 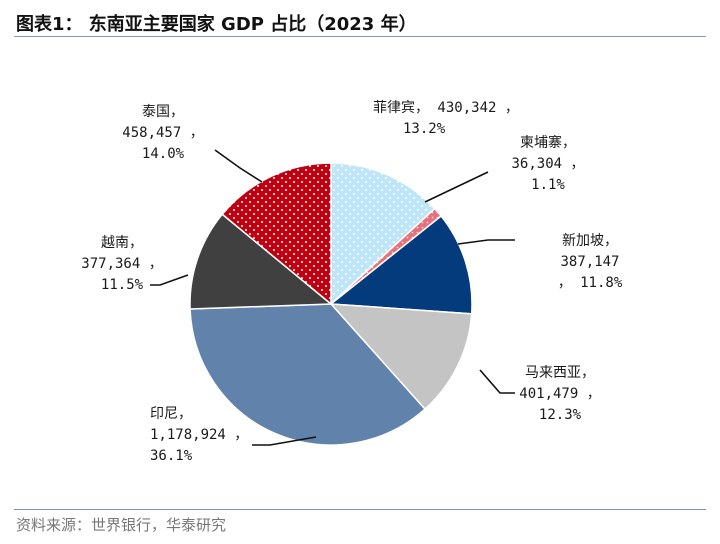 I want to click on data-label-5: 印尼， 1,178,924 ， 36.1%, so click(x=199, y=435).